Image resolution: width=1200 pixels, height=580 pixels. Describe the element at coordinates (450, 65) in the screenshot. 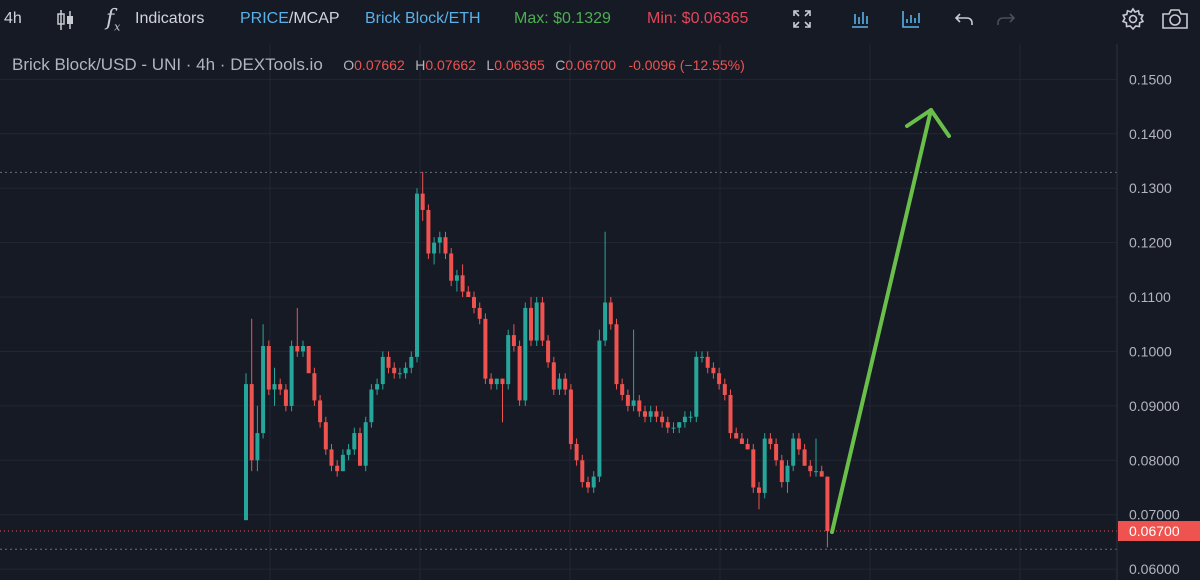

I see `high-value: 0.07662` at that location.